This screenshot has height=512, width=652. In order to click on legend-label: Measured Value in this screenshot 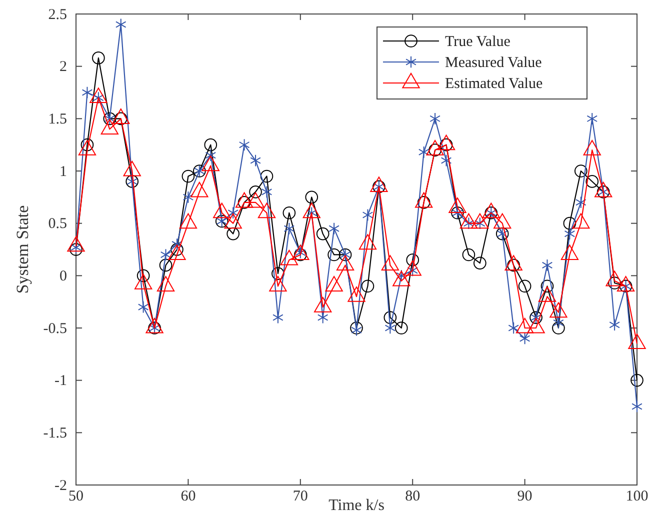, I will do `click(493, 63)`.